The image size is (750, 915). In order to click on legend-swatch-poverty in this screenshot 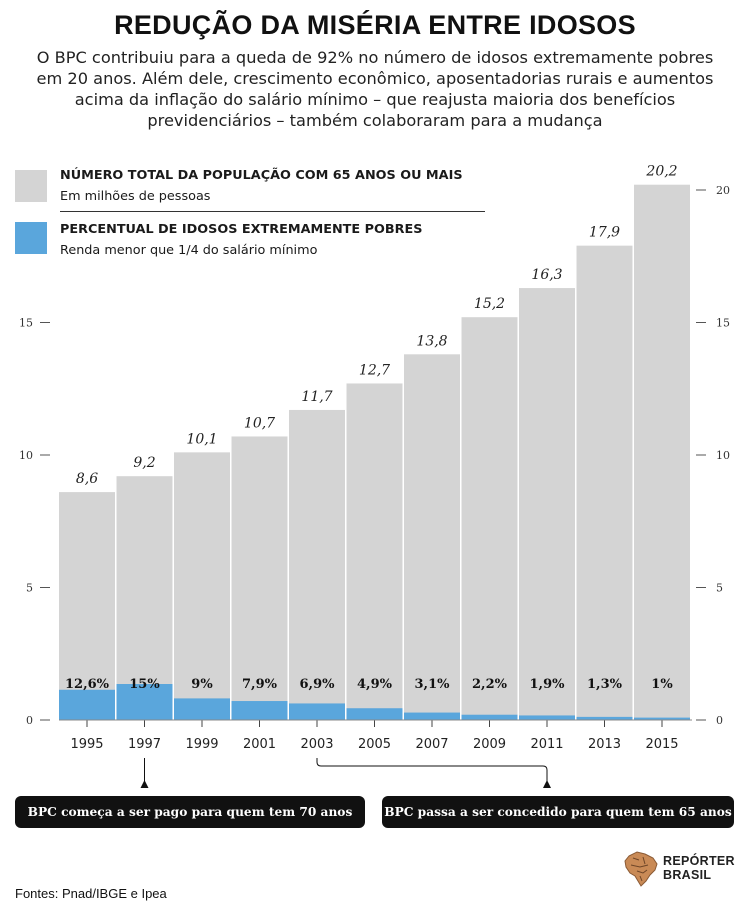, I will do `click(31, 238)`.